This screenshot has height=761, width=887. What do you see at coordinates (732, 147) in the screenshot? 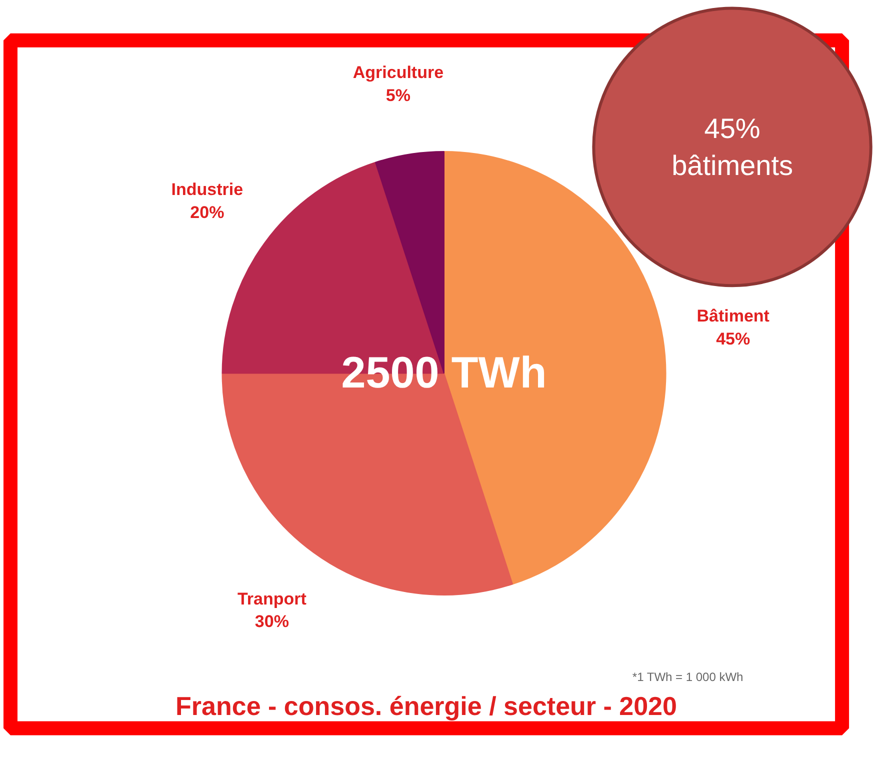
I see `text: 45% bâtiments` at bounding box center [732, 147].